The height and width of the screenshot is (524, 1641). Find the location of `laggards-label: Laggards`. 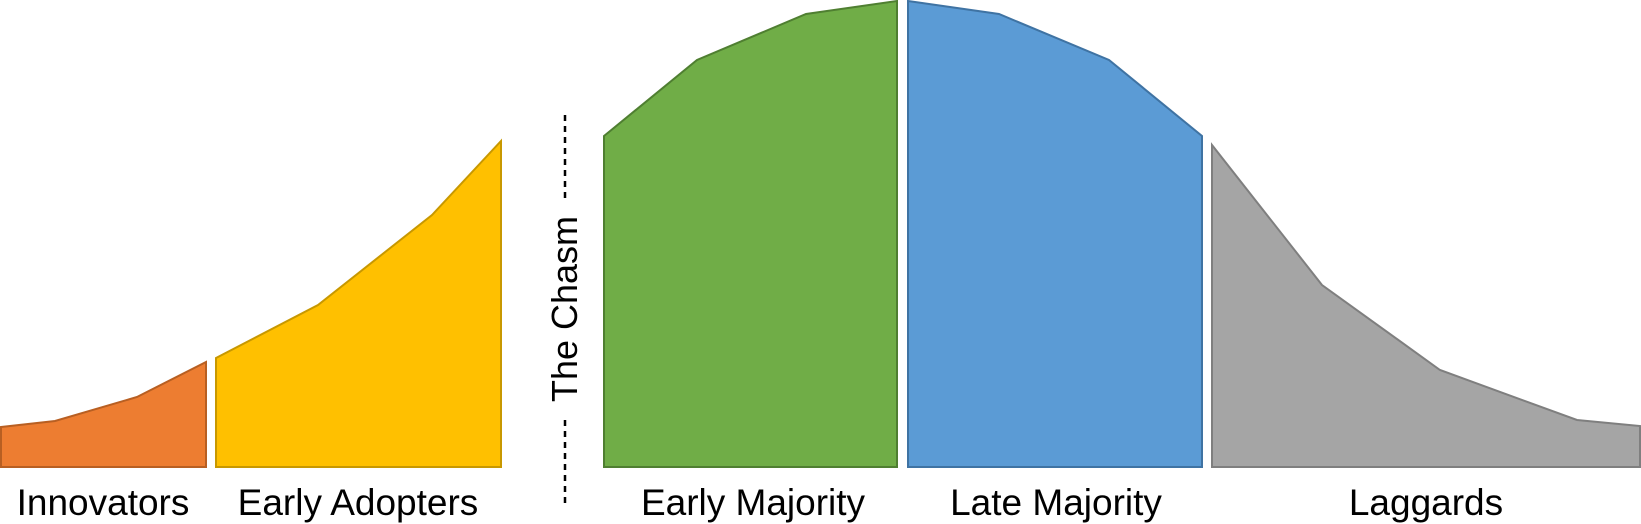

laggards-label: Laggards is located at coordinates (1426, 502).